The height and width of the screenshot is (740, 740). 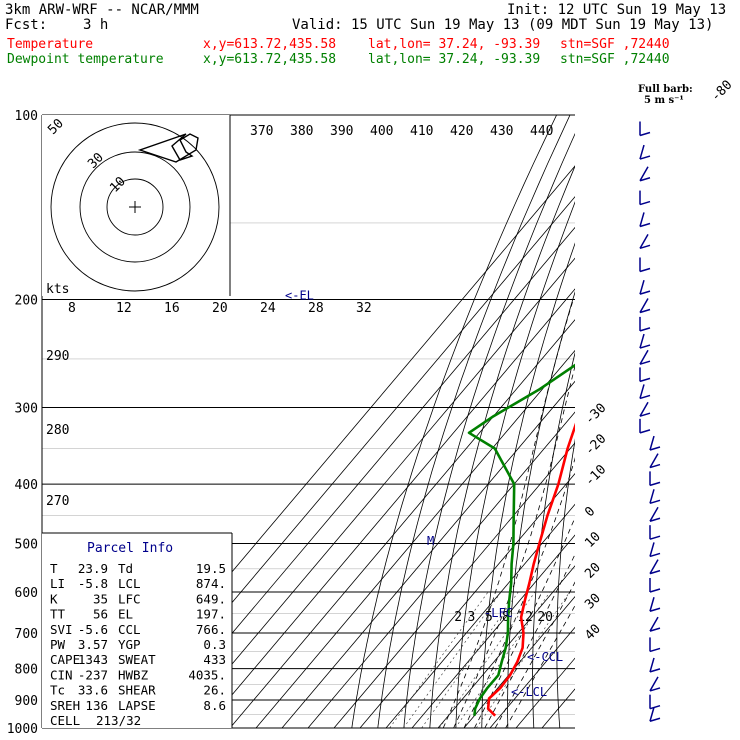 I want to click on parcel-key-right: SHEAR, so click(x=137, y=690).